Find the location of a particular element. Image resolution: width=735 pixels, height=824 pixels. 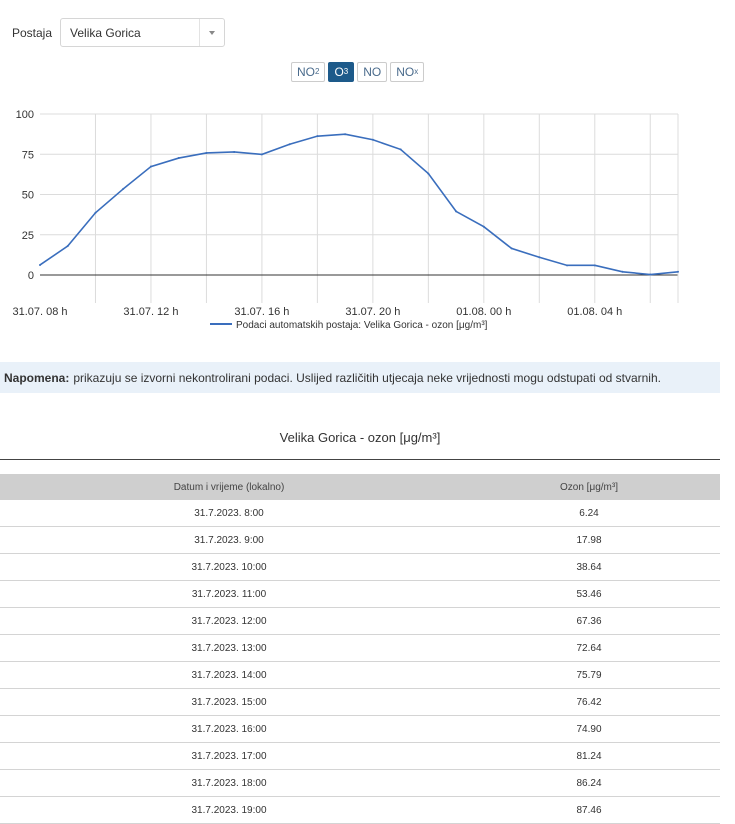

table-row: 31.7.2023. 18:00 86.24 is located at coordinates (360, 783).